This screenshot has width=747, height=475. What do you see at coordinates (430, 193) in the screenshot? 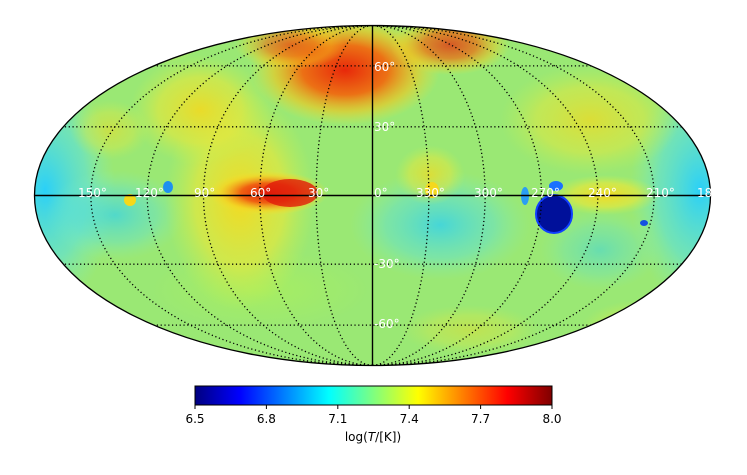
I see `lon-label-330: 330°` at bounding box center [430, 193].